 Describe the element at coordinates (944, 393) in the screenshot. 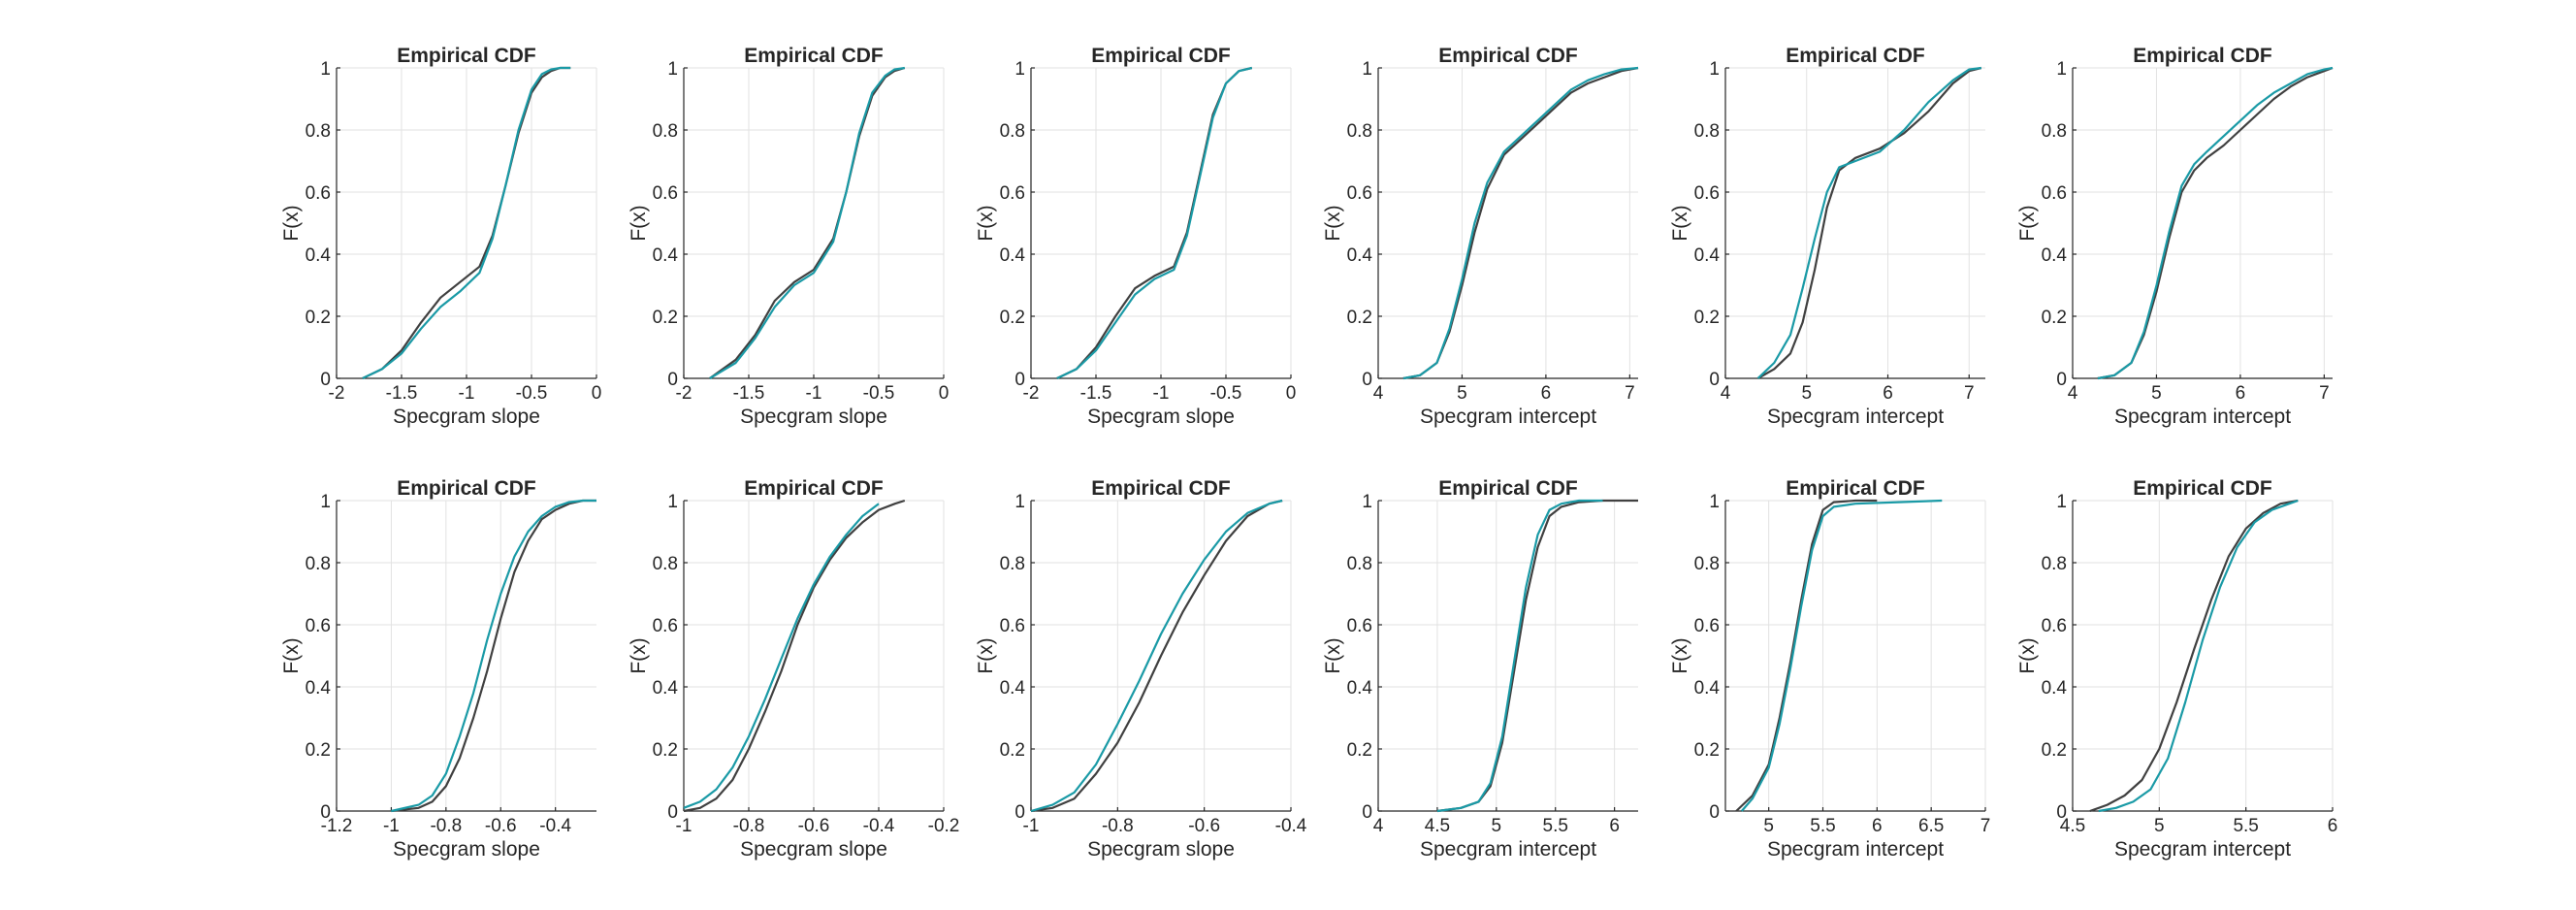

I see `x-tick-label: 0` at that location.